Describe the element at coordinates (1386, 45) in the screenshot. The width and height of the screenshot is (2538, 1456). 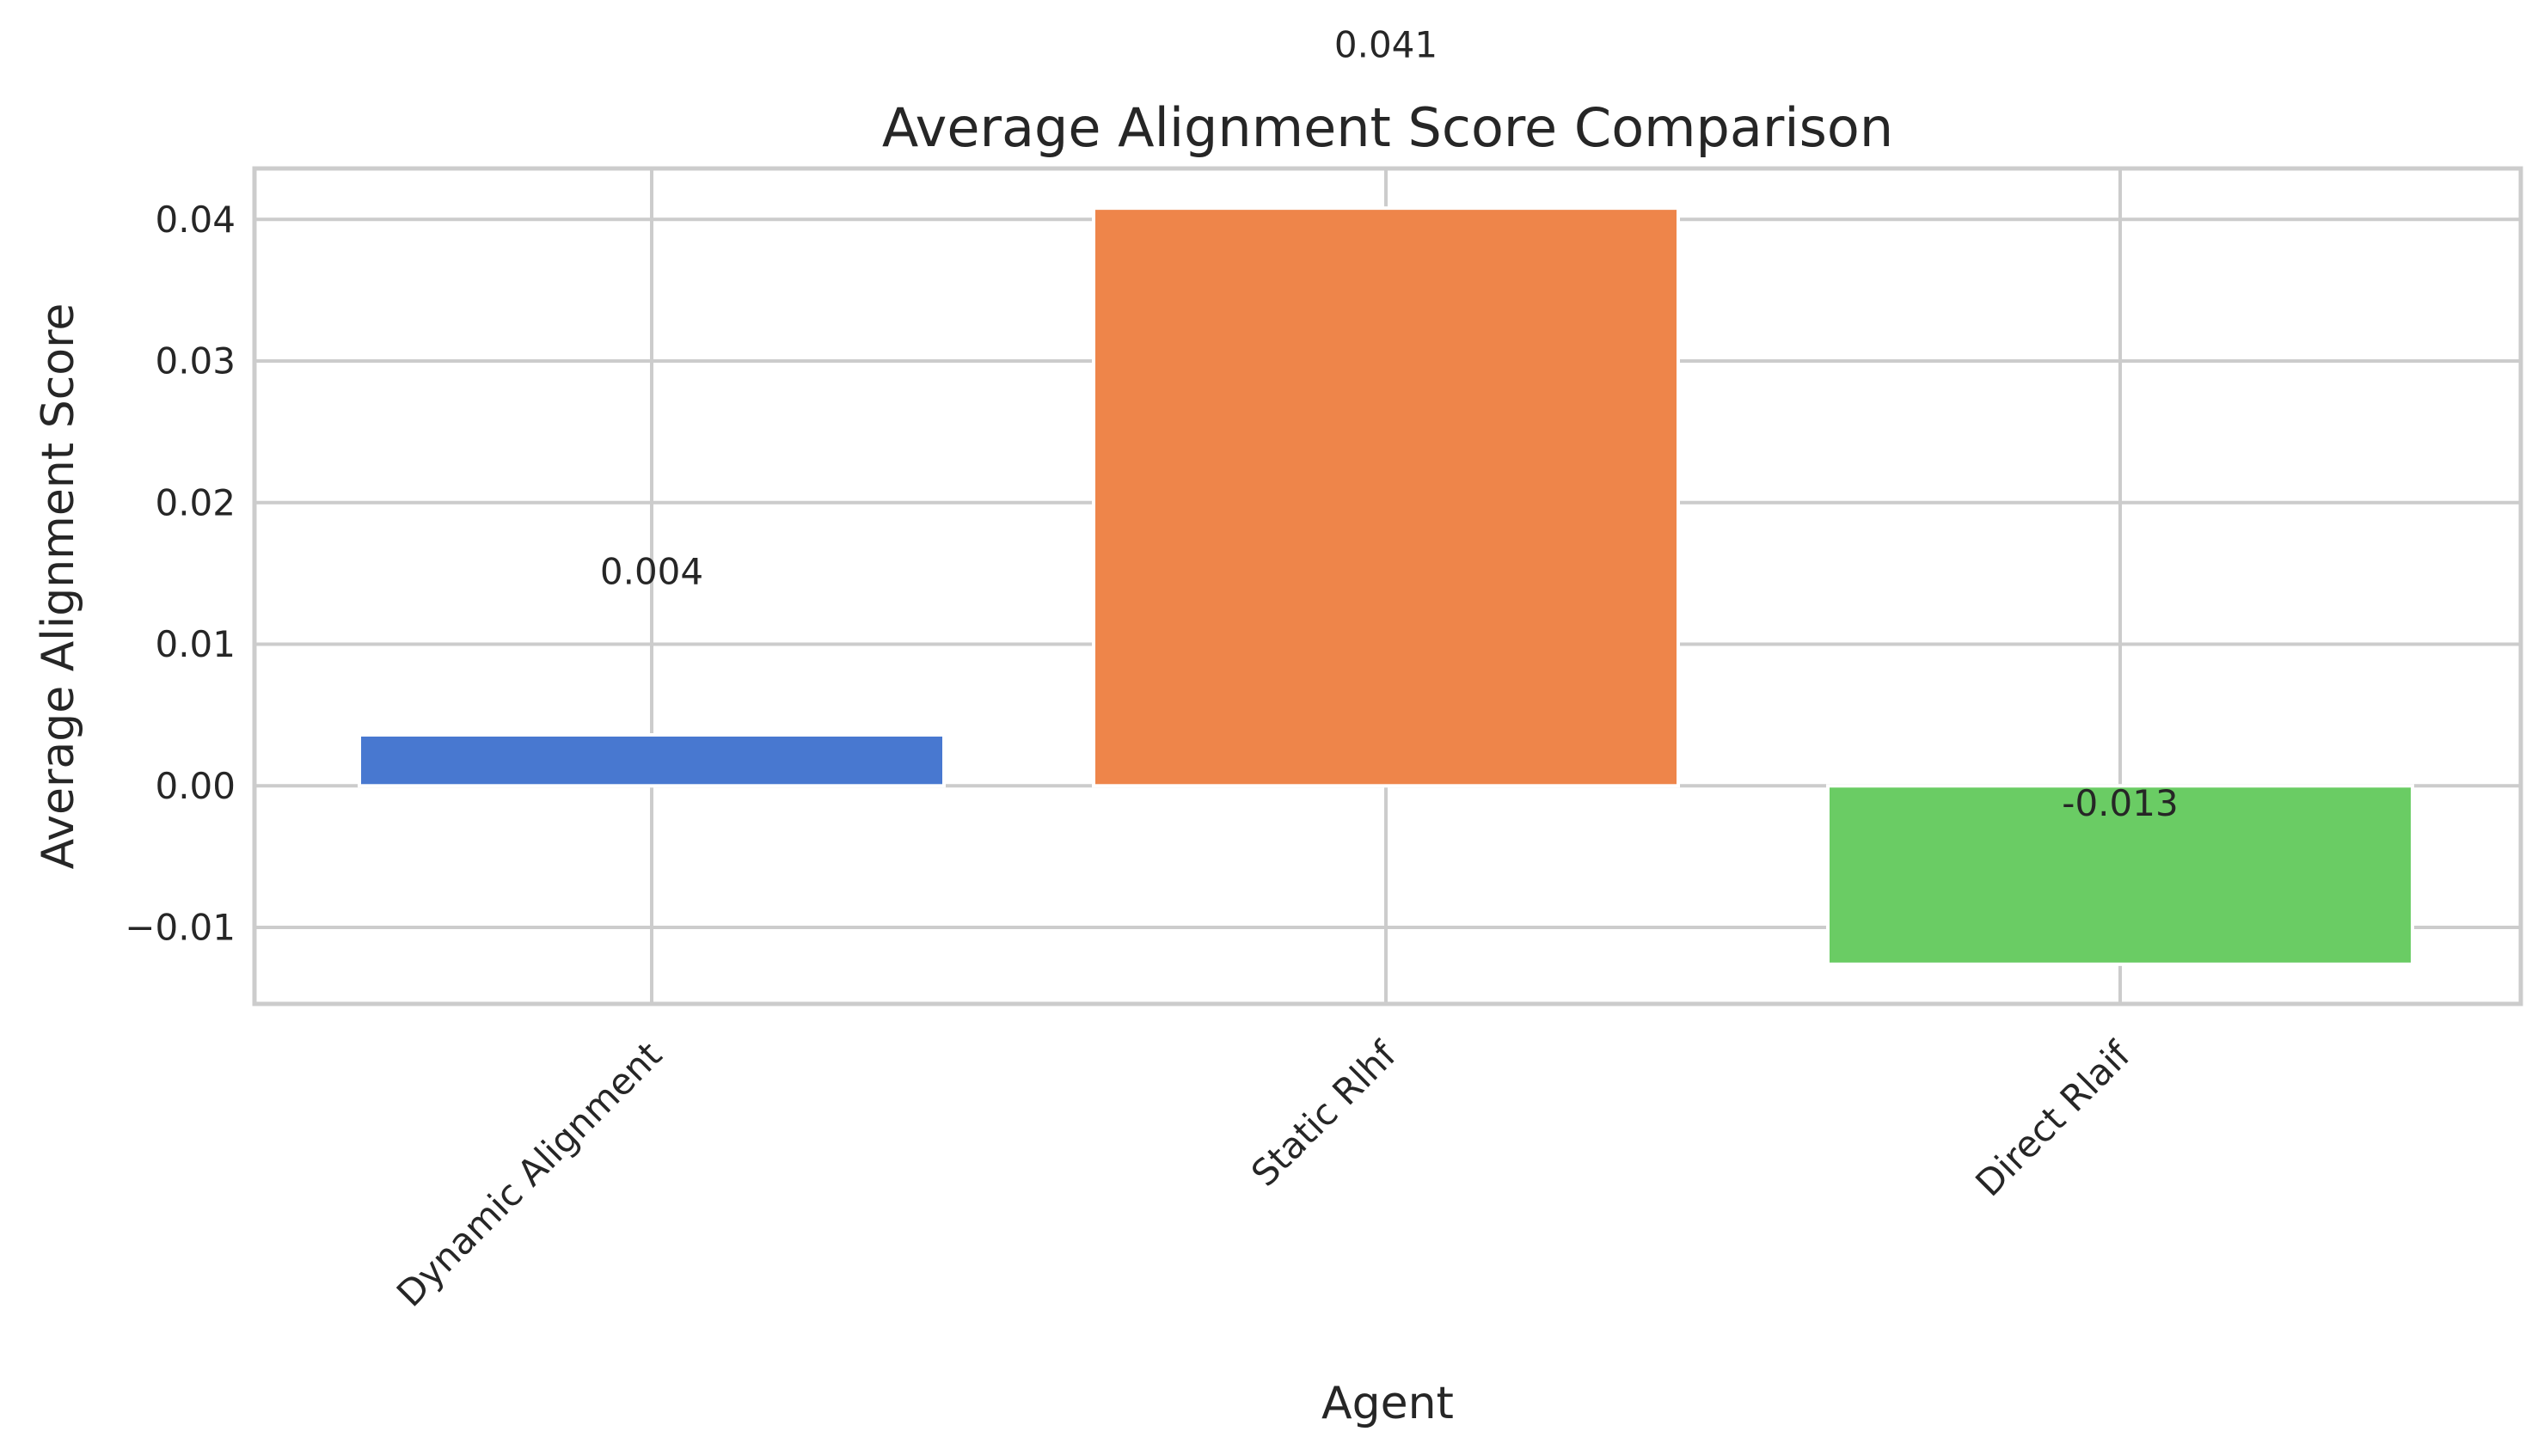
I see `bar-value-label: 0.041` at that location.